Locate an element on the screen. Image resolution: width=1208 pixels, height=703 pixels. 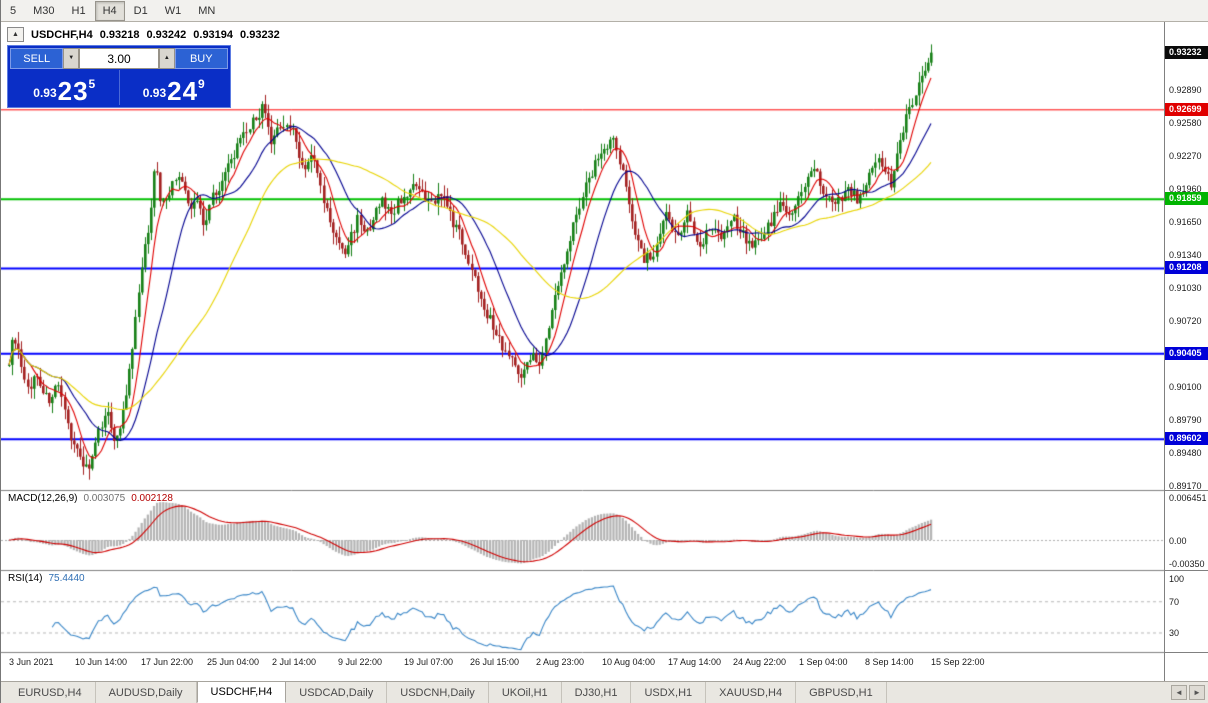
tab-scroll-left-icon: ◄ is located at coordinates (1179, 692).